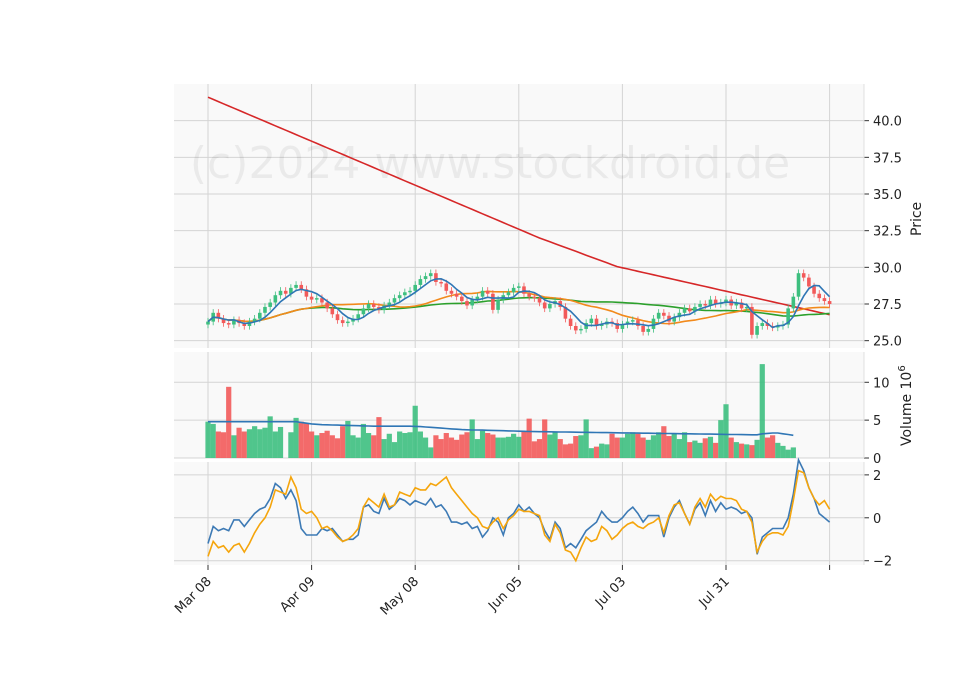 Image resolution: width=960 pixels, height=690 pixels. Describe the element at coordinates (887, 158) in the screenshot. I see `price-tick-label: 37.5` at that location.